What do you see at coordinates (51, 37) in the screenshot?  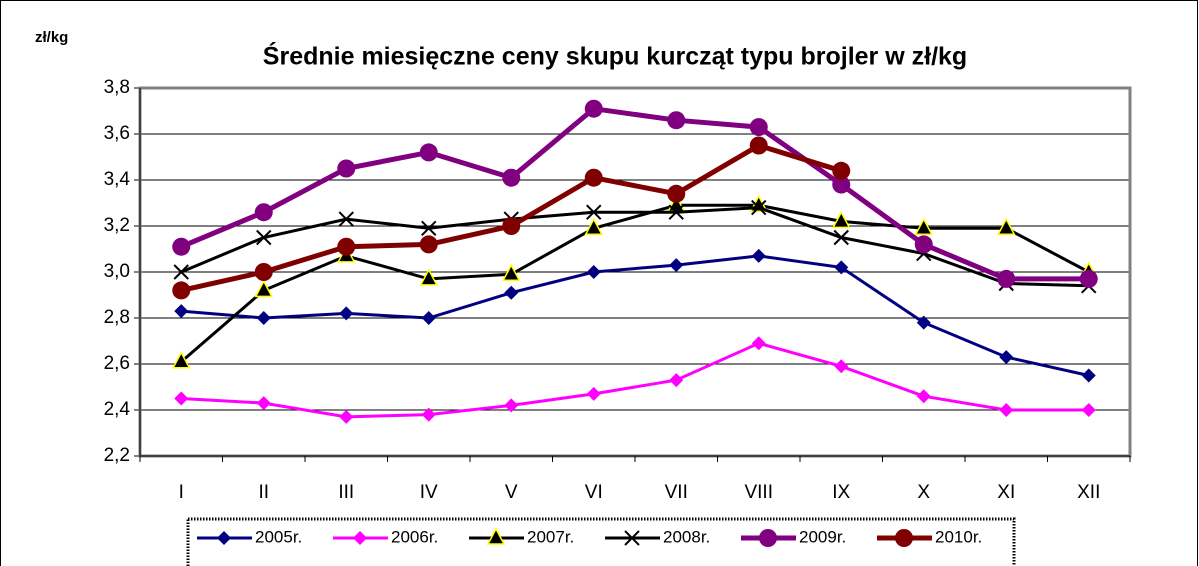 I see `y-axis-label: zł/kg` at bounding box center [51, 37].